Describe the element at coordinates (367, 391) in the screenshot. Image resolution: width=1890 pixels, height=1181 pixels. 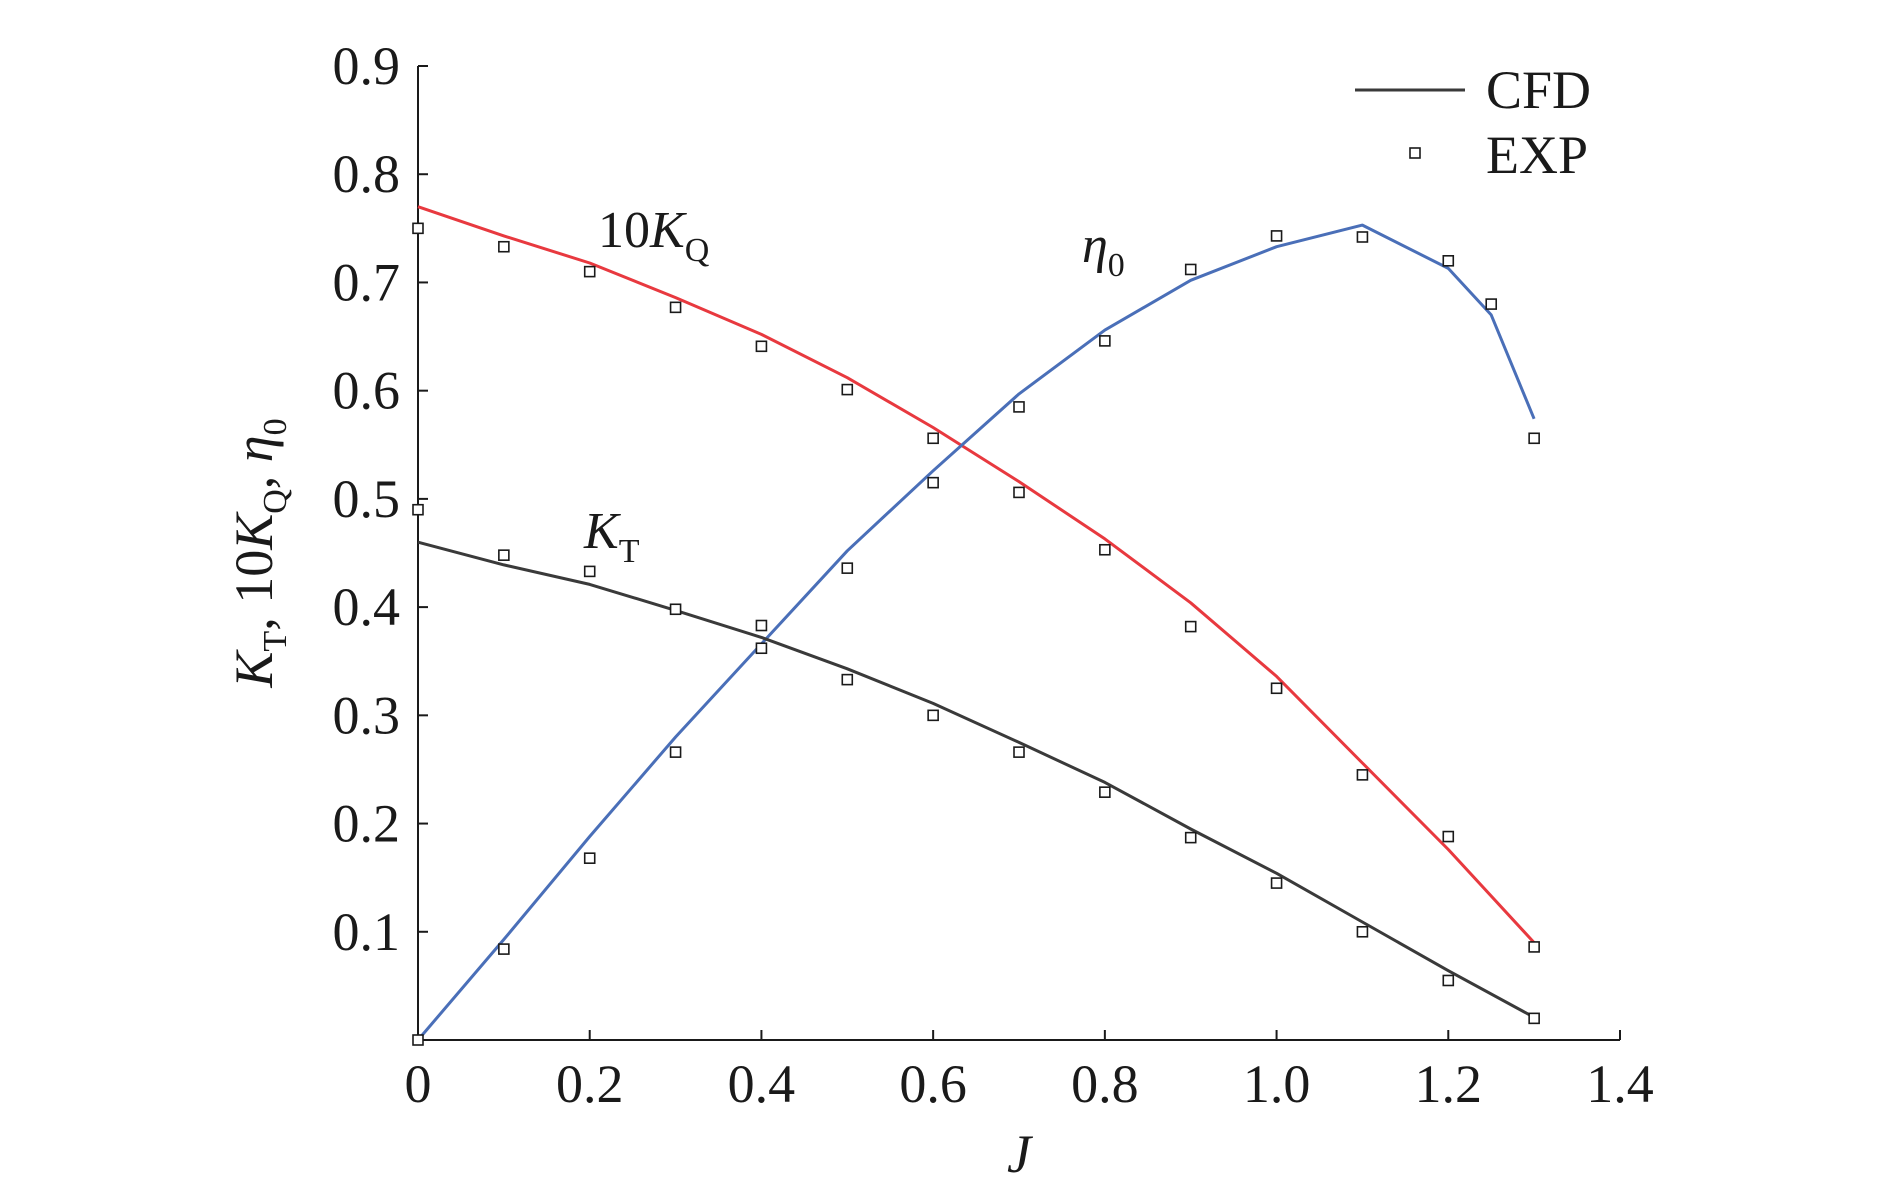
I see `y-tick-label: 0.6` at that location.